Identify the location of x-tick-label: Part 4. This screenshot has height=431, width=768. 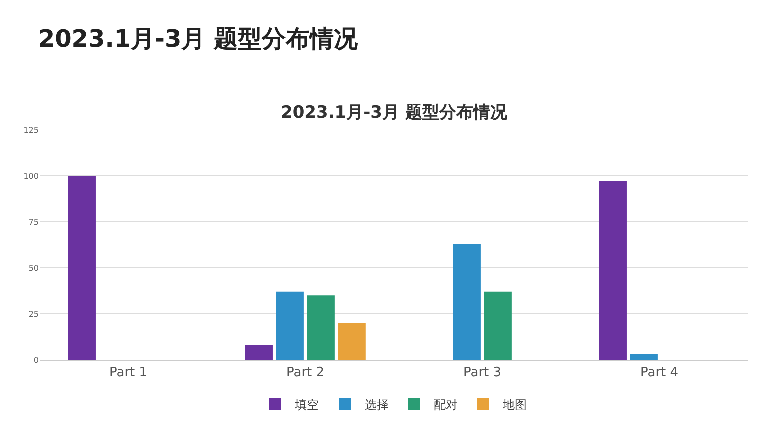
(659, 373).